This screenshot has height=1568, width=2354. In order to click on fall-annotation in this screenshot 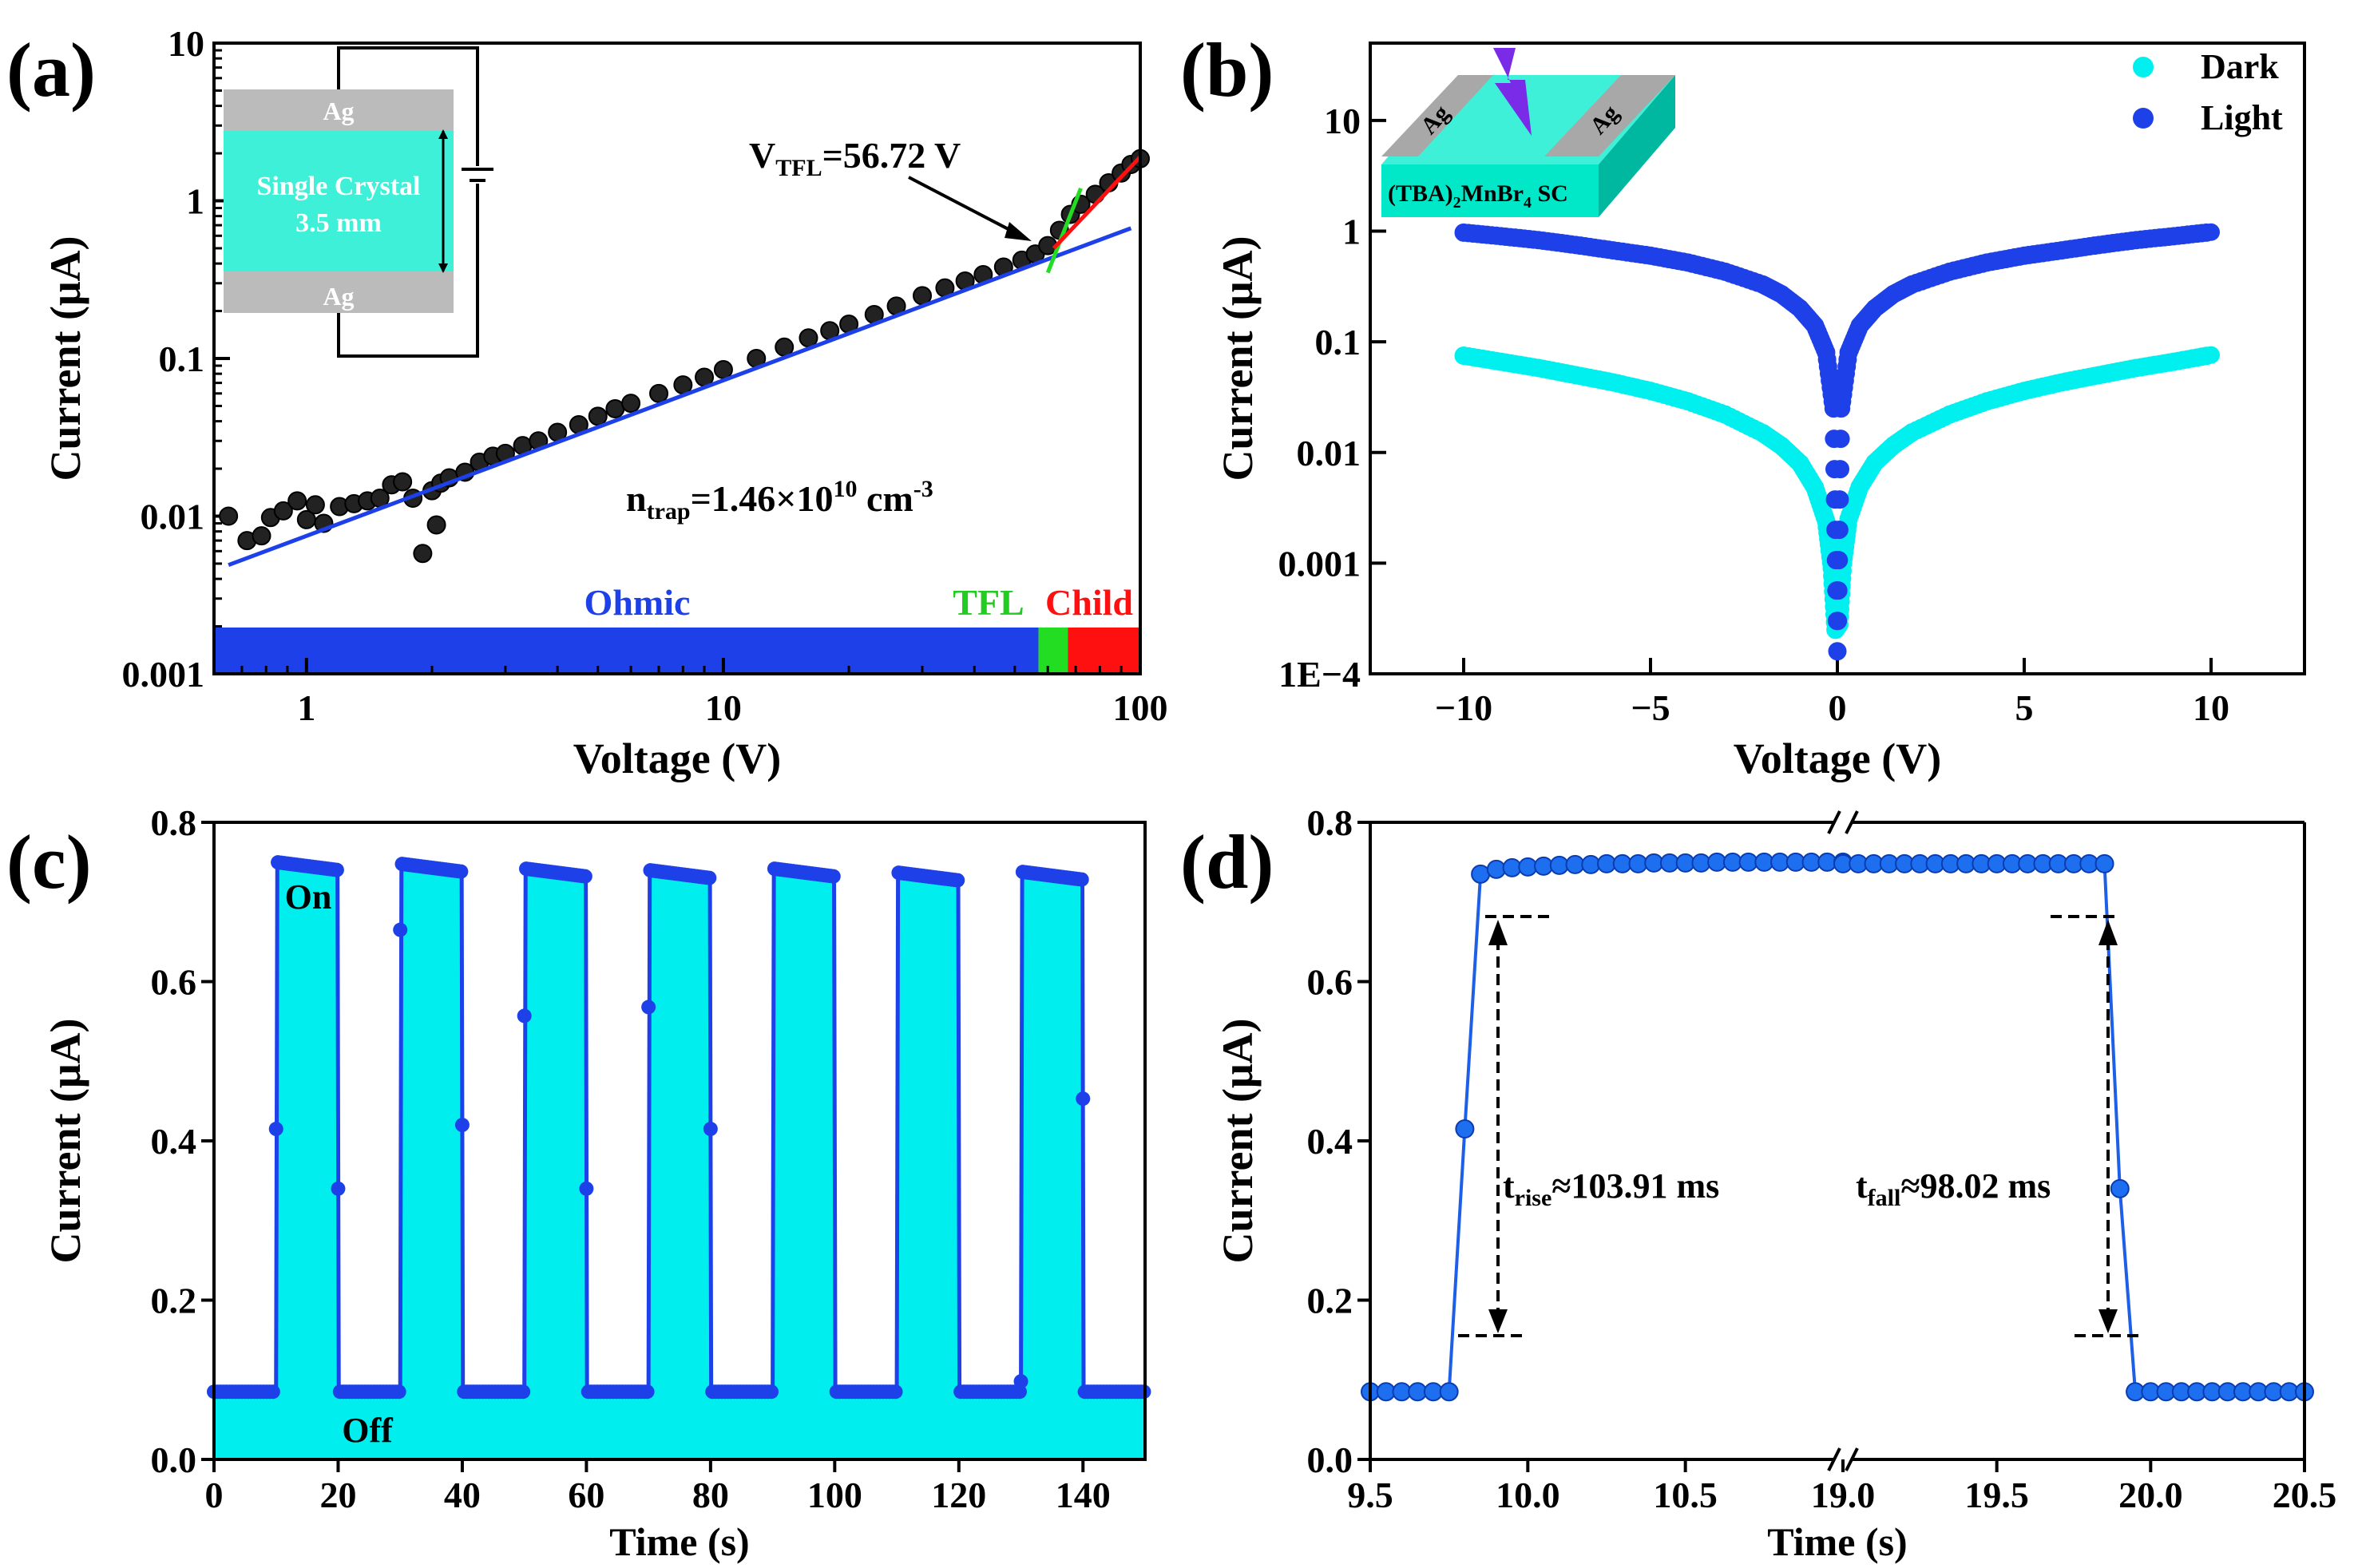, I will do `click(2096, 1126)`.